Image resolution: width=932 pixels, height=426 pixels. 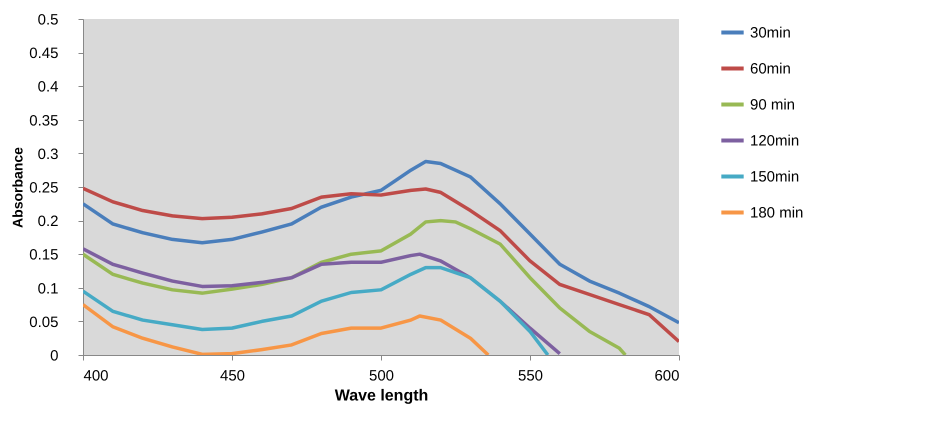 I want to click on y-tick-label: 0.35, so click(x=43, y=121).